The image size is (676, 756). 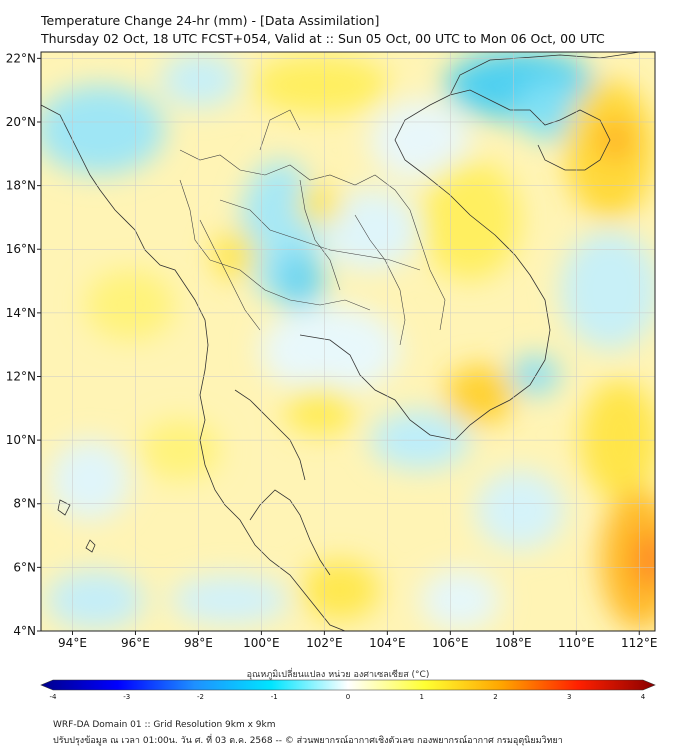 What do you see at coordinates (569, 697) in the screenshot?
I see `colorbar-tick-label: 3` at bounding box center [569, 697].